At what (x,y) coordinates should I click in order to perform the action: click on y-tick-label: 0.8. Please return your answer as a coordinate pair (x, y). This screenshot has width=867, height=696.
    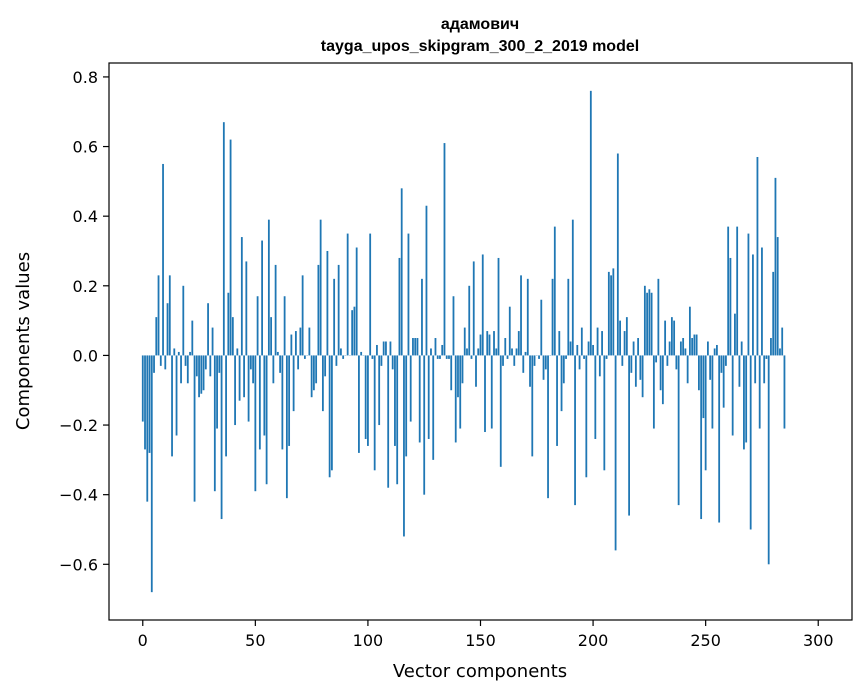
    Looking at the image, I should click on (85, 77).